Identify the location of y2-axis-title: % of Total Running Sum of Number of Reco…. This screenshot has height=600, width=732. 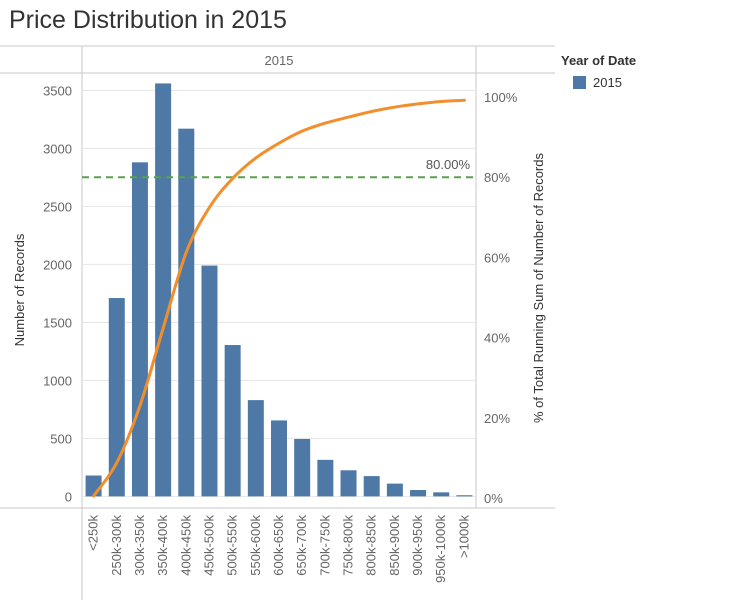
(538, 288).